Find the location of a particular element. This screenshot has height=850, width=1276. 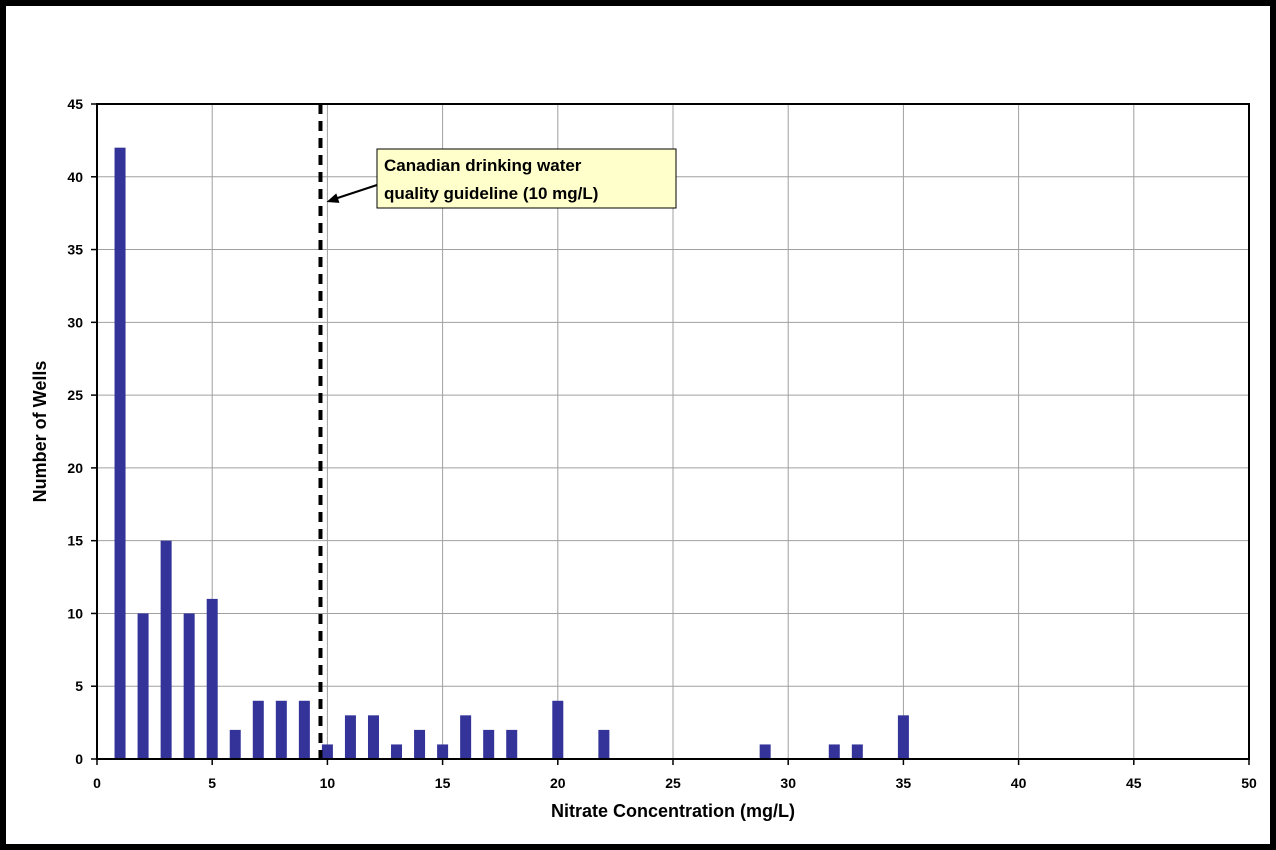

y-tick-label: 5 is located at coordinates (79, 686).